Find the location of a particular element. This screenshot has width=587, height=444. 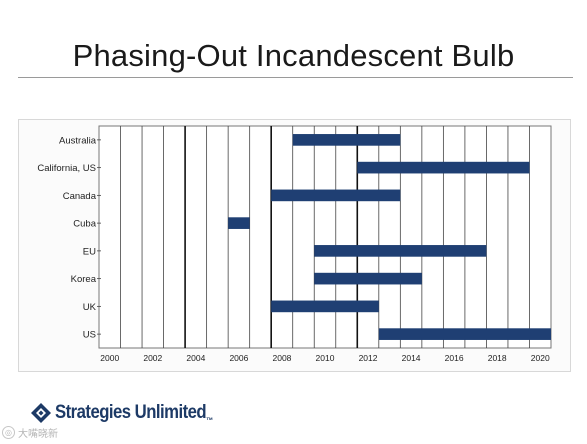

category-label: Cuba is located at coordinates (84, 224).